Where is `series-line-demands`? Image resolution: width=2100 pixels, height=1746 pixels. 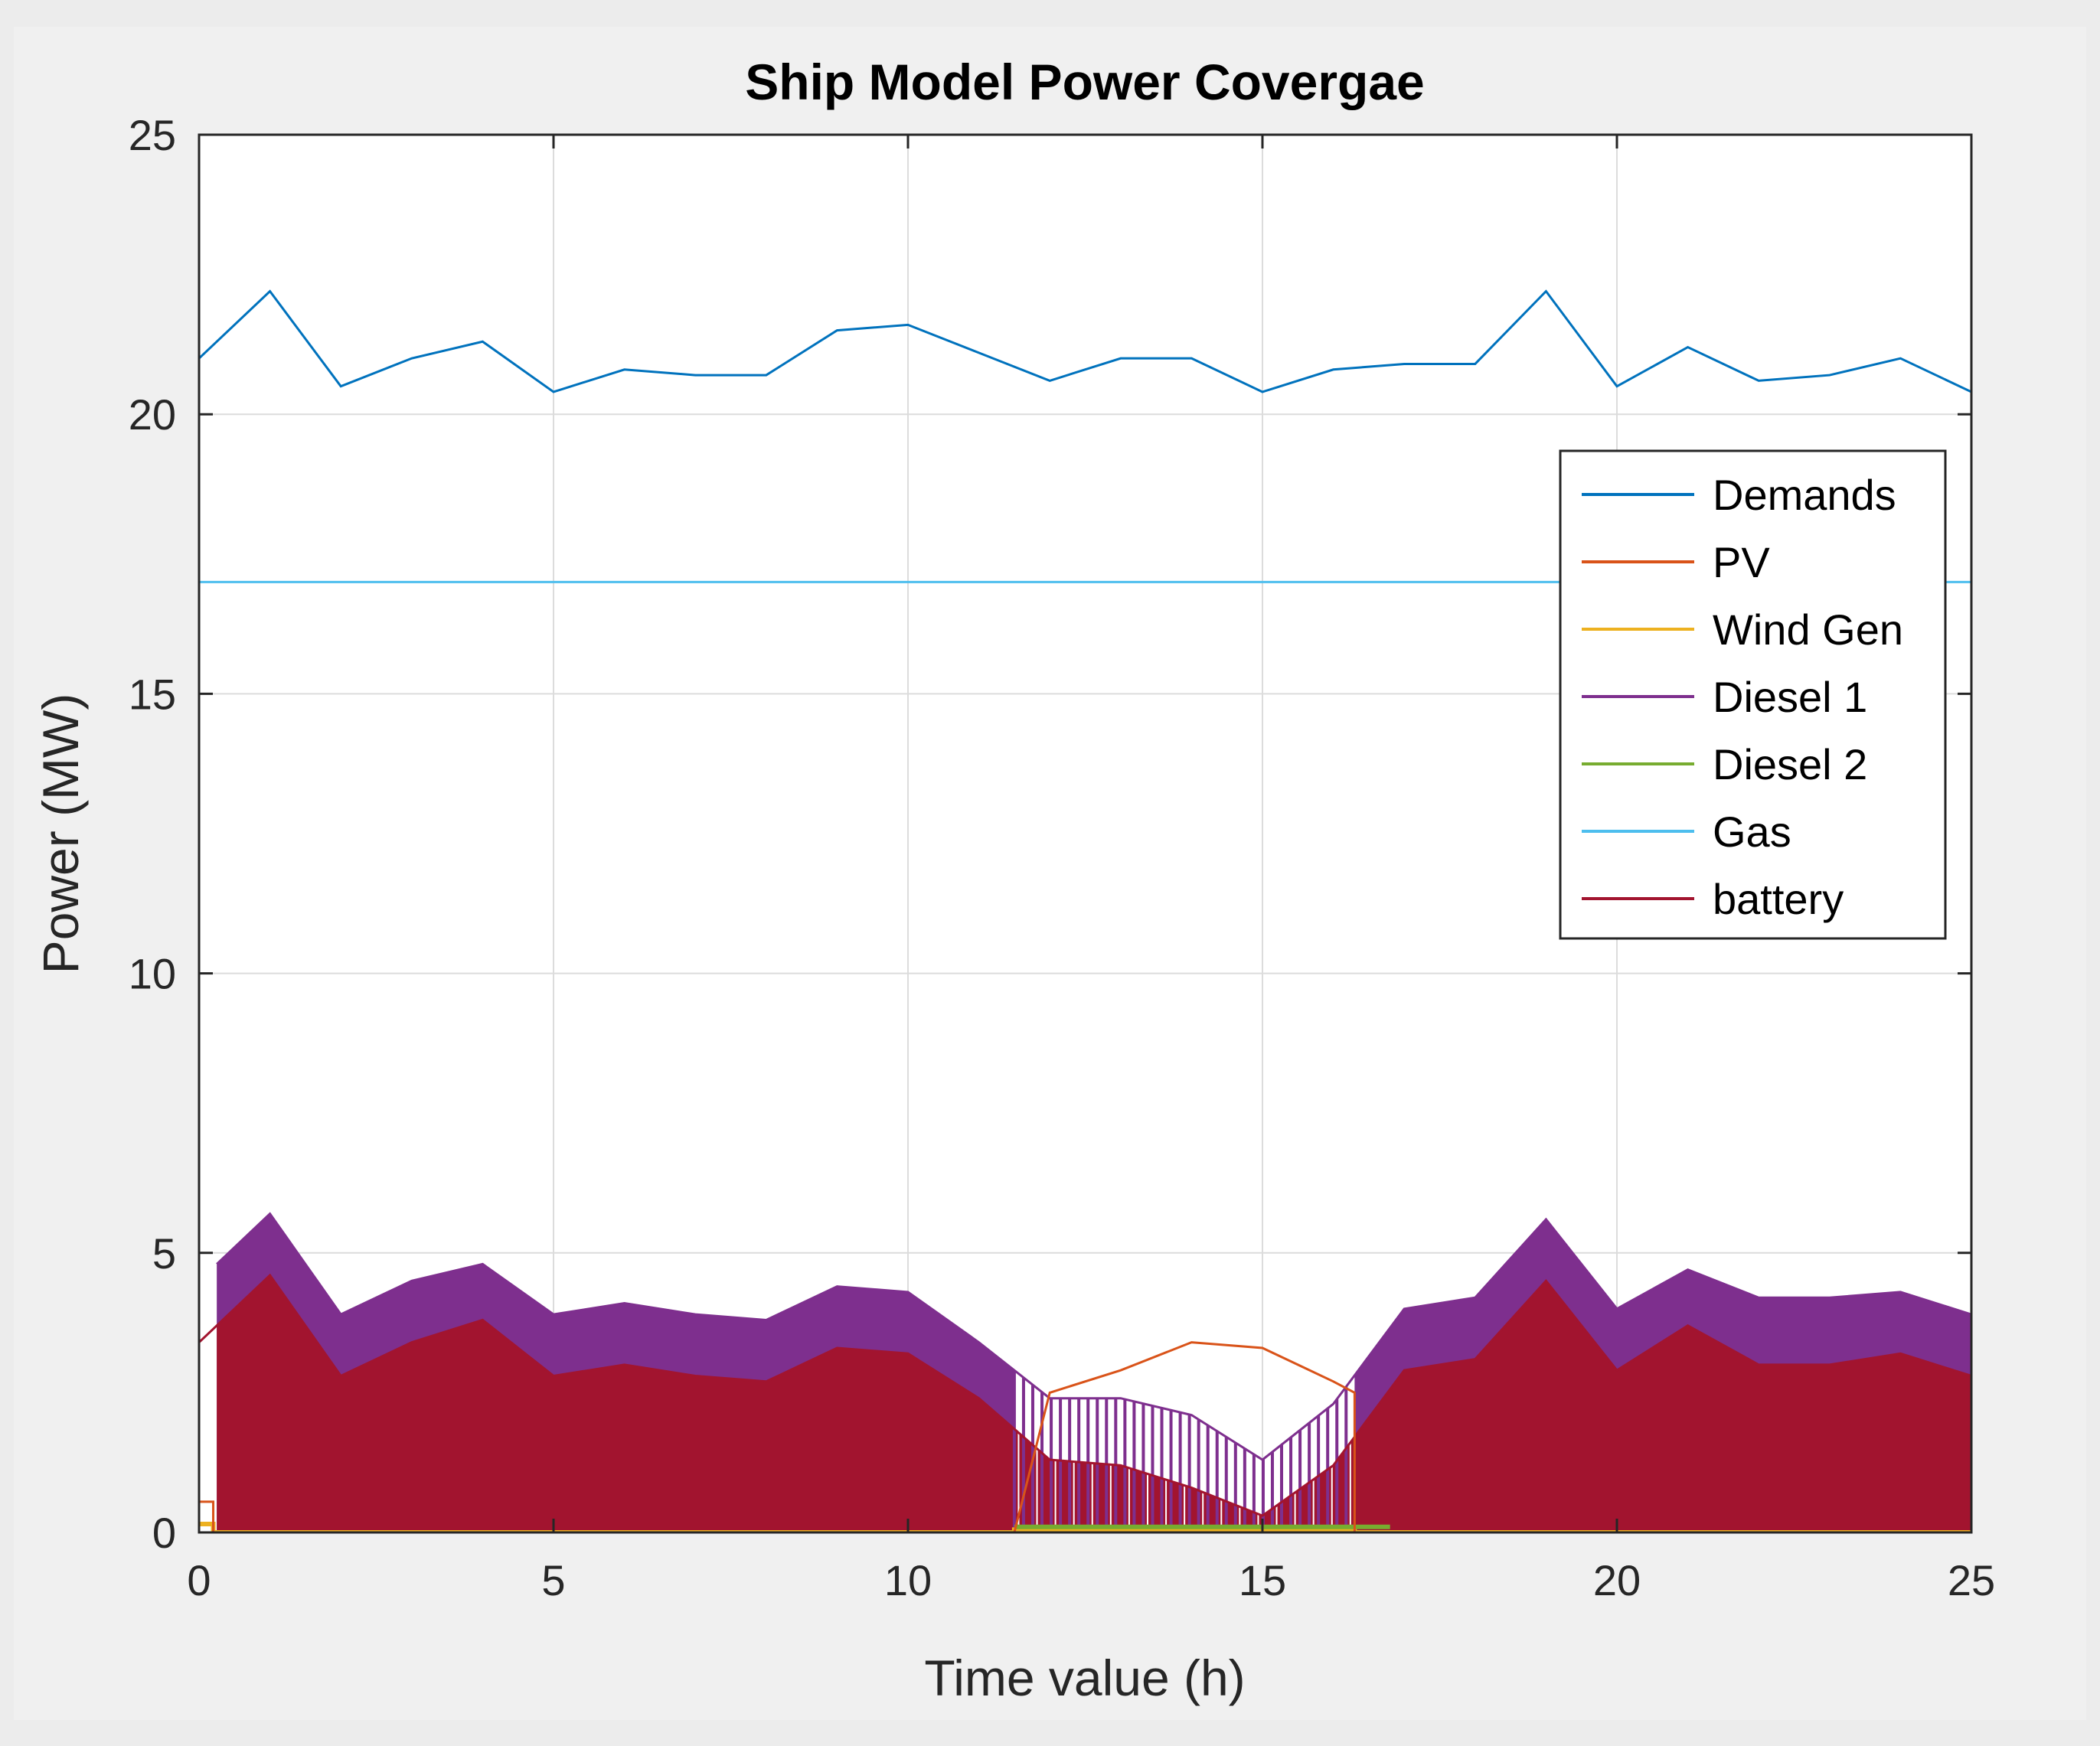
series-line-demands is located at coordinates (1085, 341).